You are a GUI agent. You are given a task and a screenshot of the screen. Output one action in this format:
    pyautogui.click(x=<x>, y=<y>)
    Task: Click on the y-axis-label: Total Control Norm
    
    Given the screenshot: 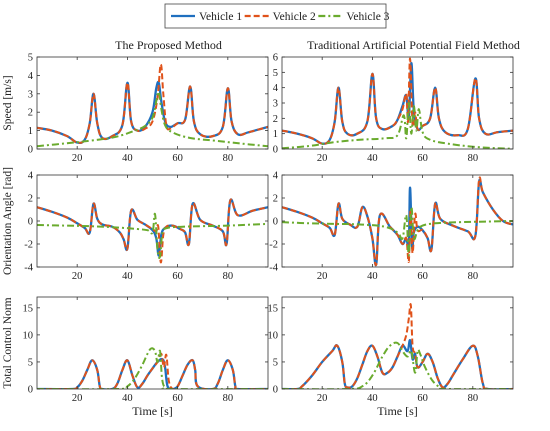 What is the action you would take?
    pyautogui.click(x=8, y=342)
    